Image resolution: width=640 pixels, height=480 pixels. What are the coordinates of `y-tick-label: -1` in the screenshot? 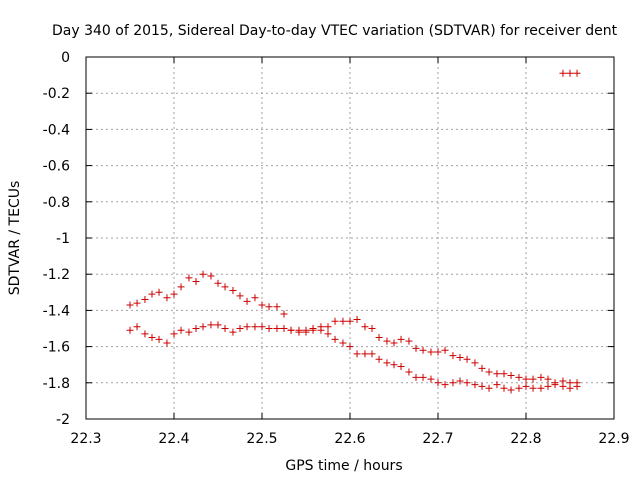 It's located at (63, 239).